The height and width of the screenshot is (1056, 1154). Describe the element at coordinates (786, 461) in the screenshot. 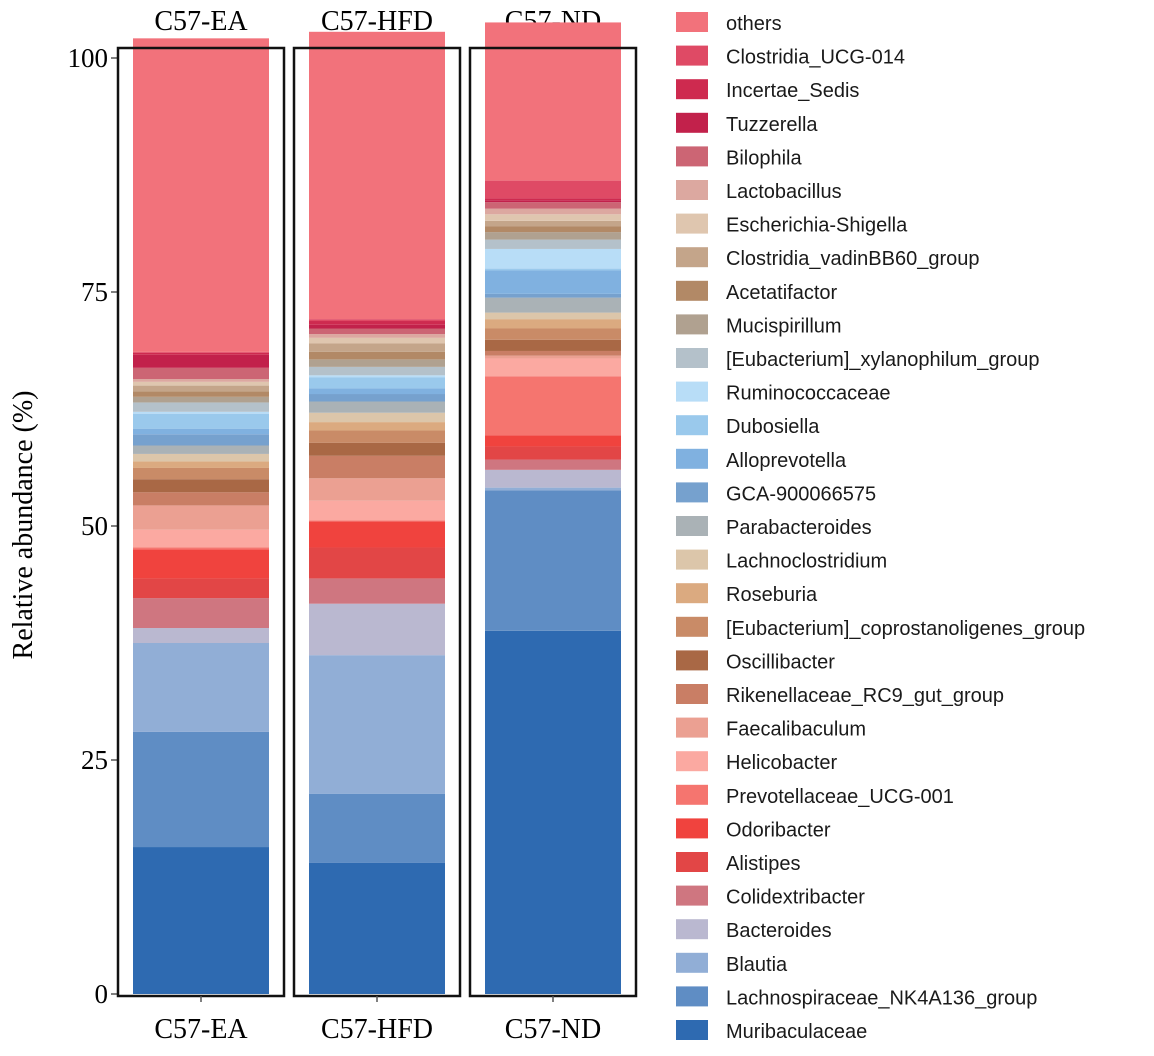

I see `legend-label: Alloprevotella` at that location.